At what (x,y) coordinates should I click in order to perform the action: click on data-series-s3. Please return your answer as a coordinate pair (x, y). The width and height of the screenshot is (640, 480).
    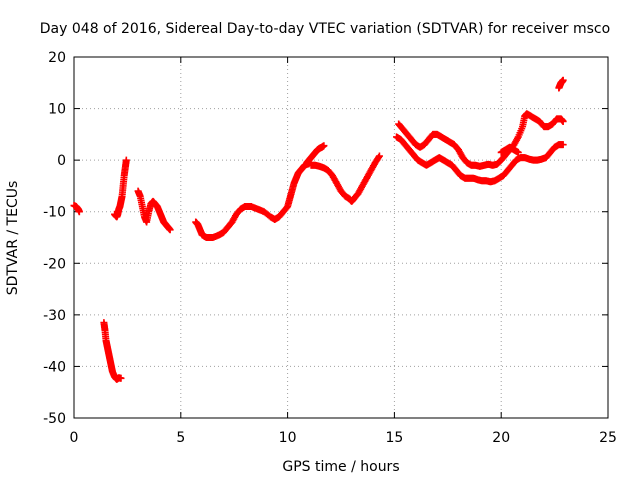
    Looking at the image, I should click on (120, 188).